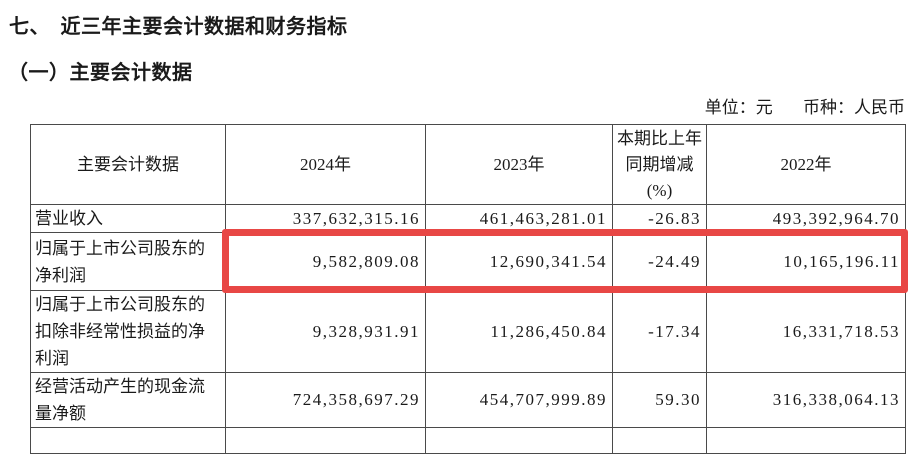 The width and height of the screenshot is (912, 454). I want to click on subsection-title: （一）主要会计数据, so click(100, 73).